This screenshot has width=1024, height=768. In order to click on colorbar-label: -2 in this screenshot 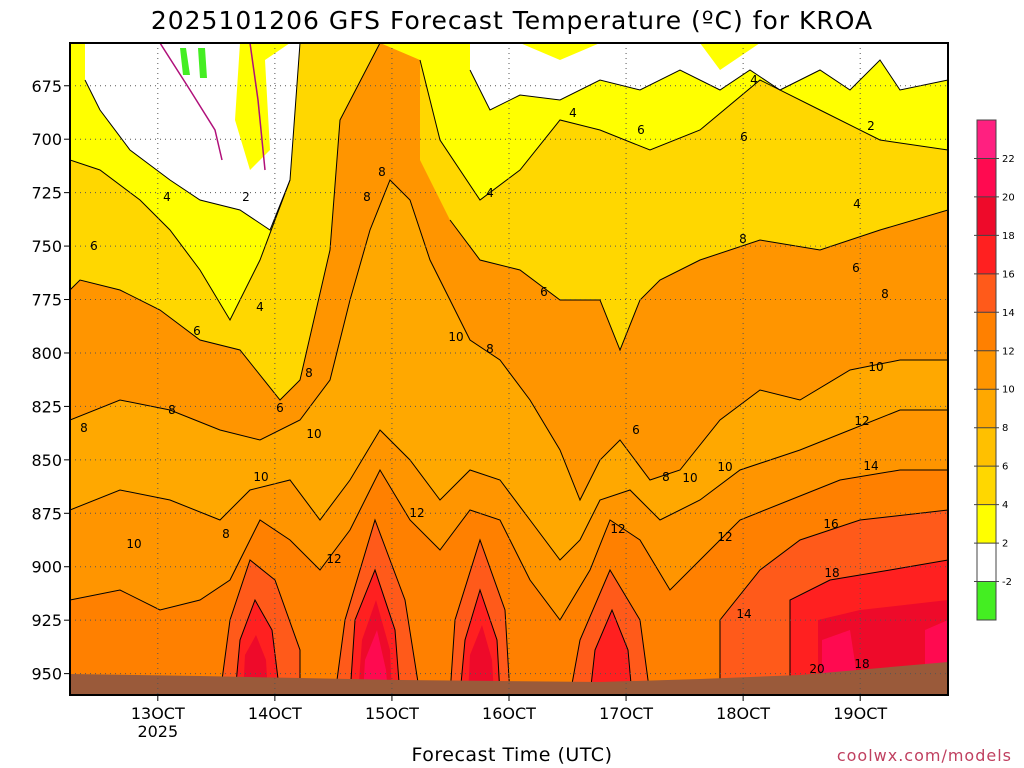, I will do `click(1007, 582)`.